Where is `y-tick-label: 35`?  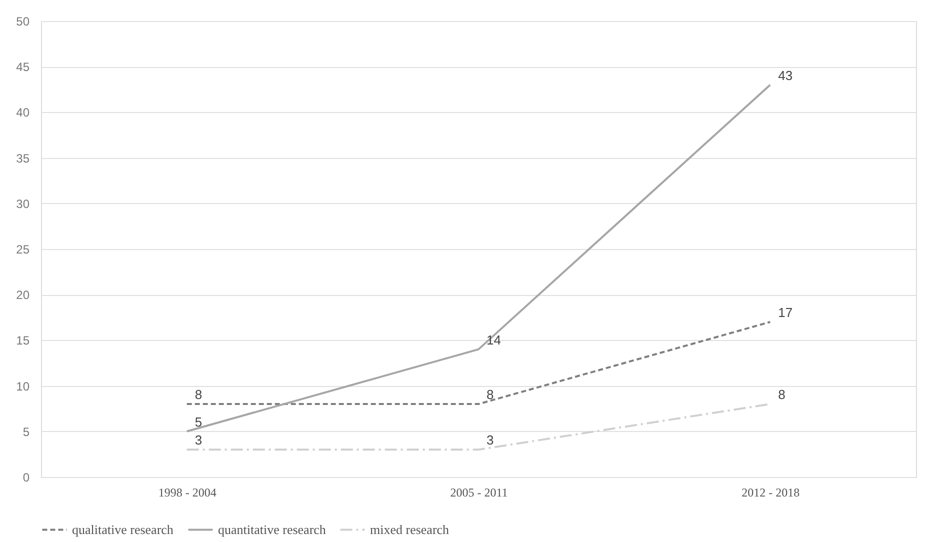
y-tick-label: 35 is located at coordinates (23, 158).